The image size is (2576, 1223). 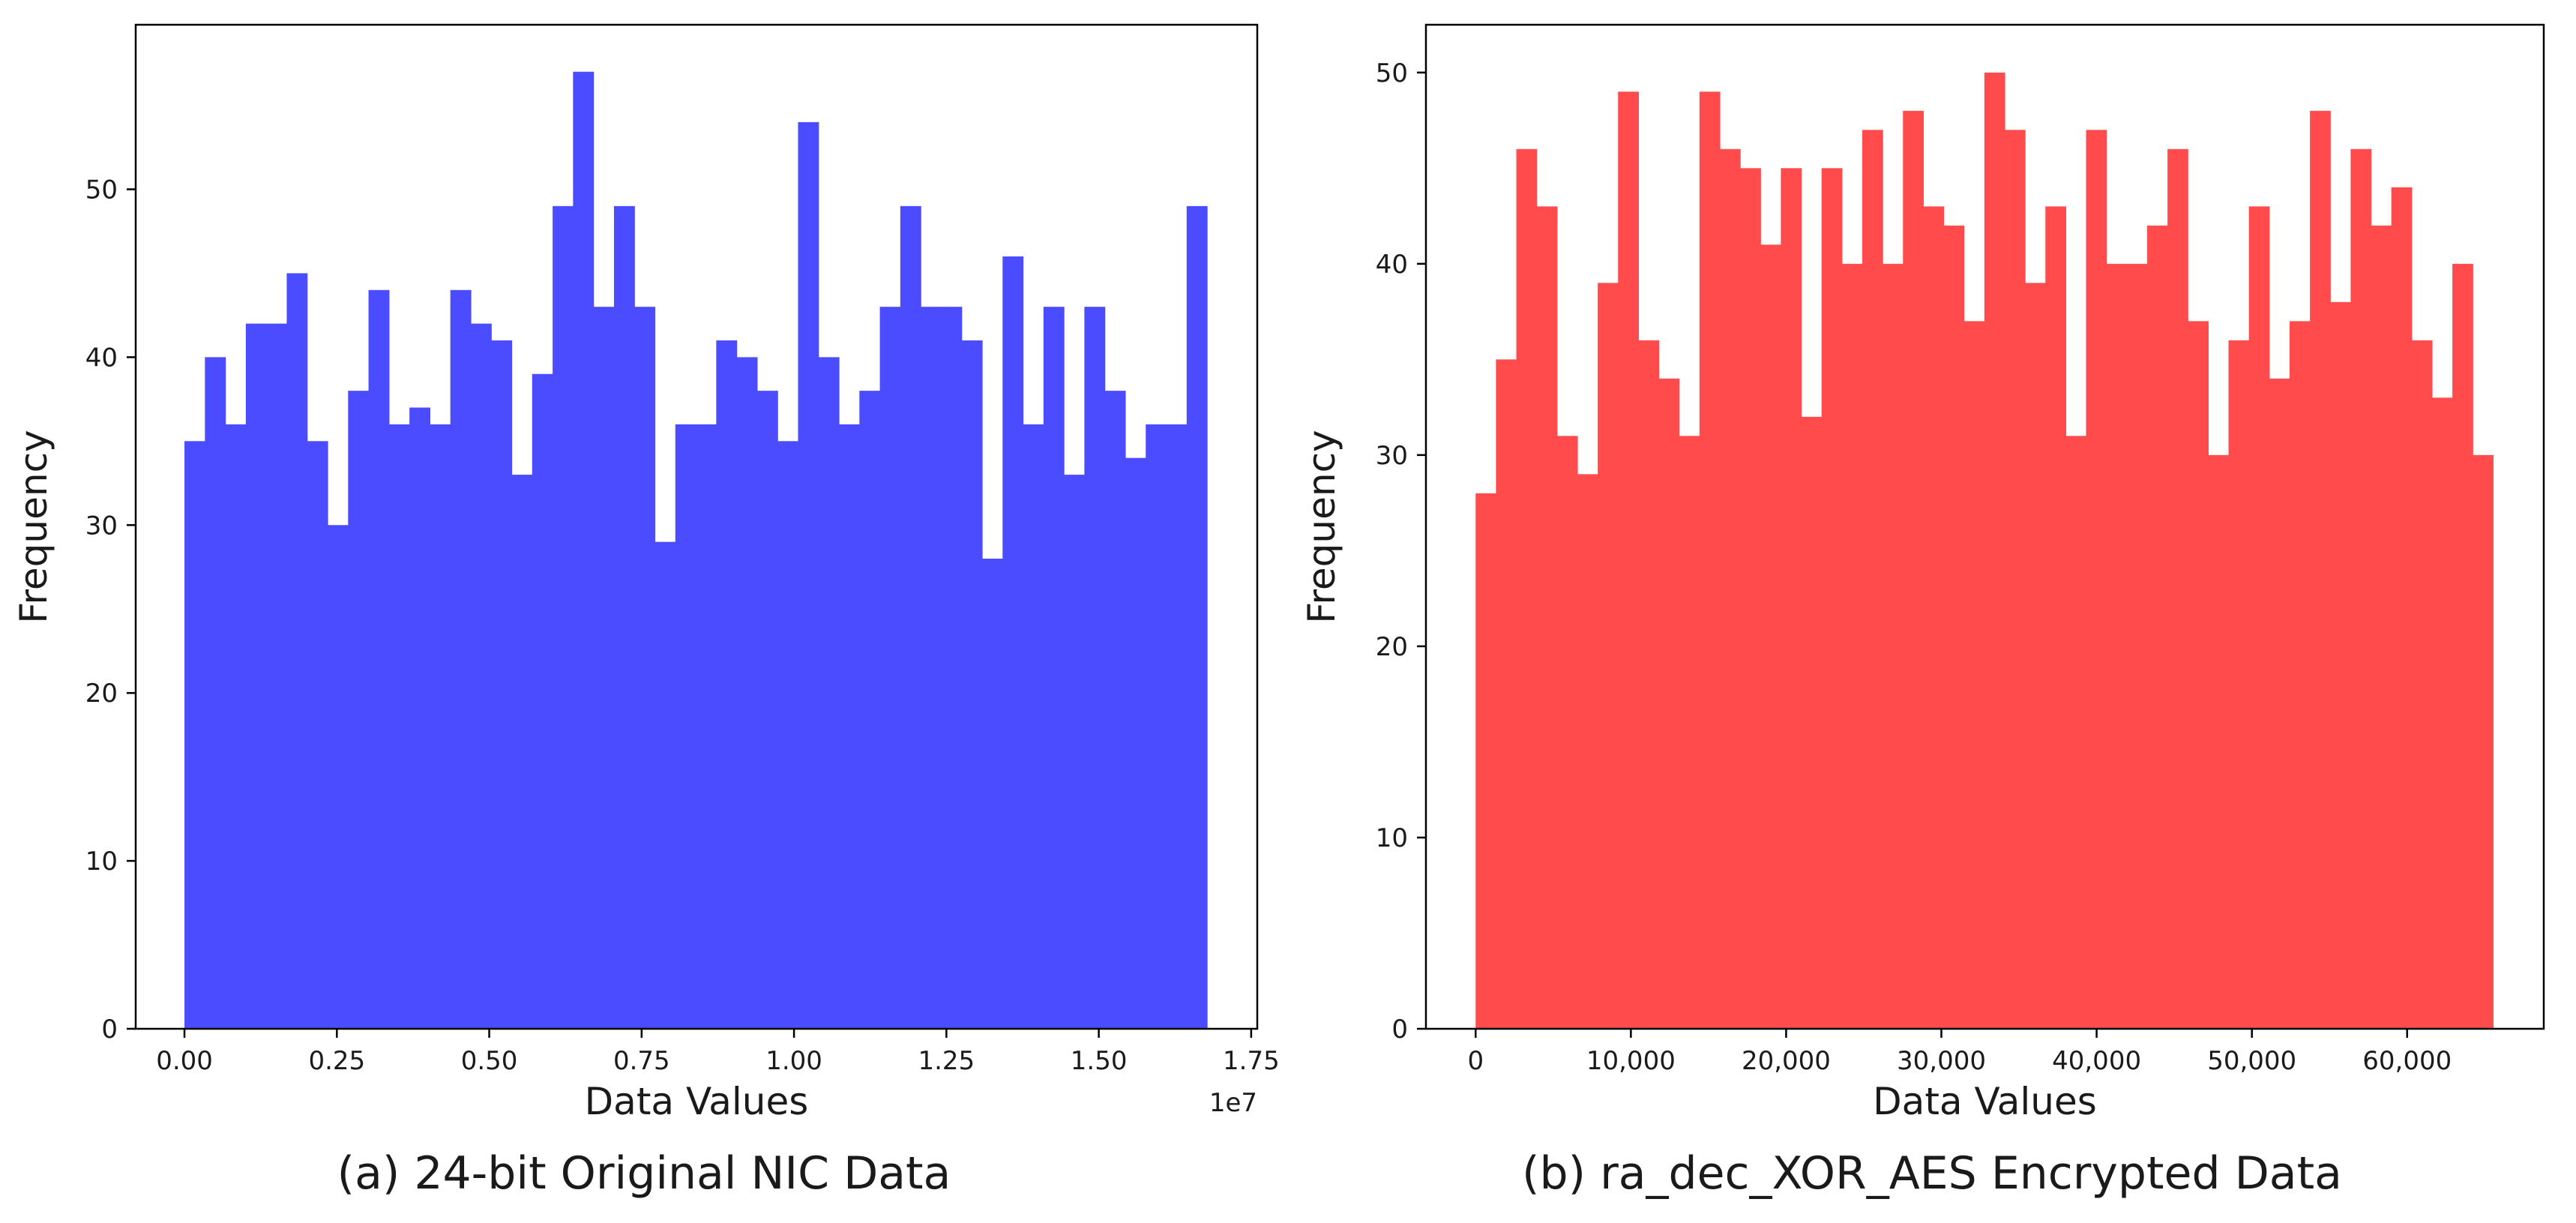 I want to click on encrypted-y-tick-label: 0, so click(x=1400, y=1030).